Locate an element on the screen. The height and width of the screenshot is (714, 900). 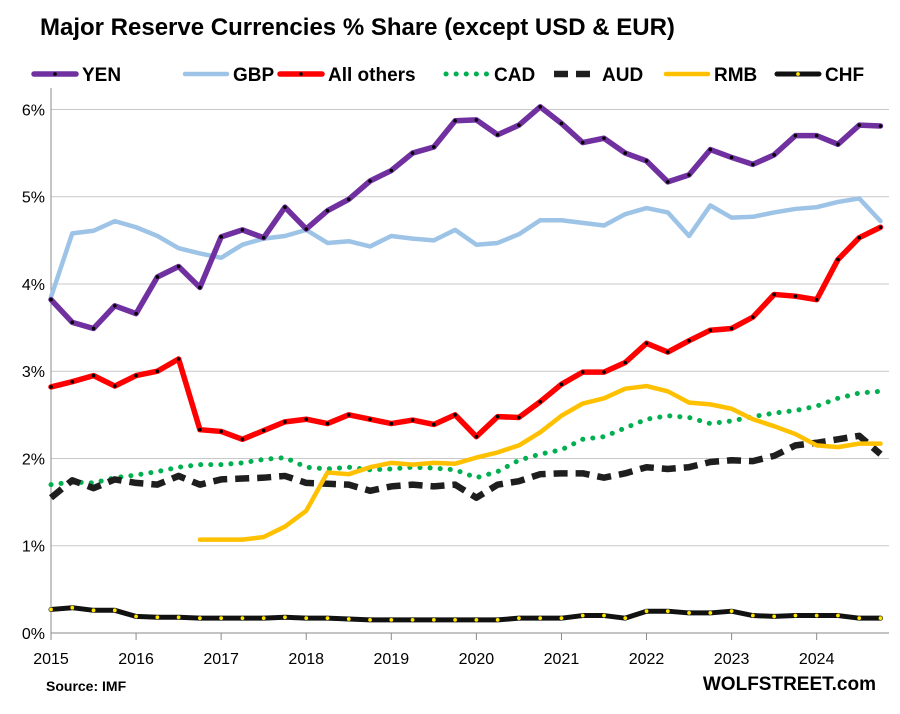
x-tick-label: 2020 is located at coordinates (477, 659).